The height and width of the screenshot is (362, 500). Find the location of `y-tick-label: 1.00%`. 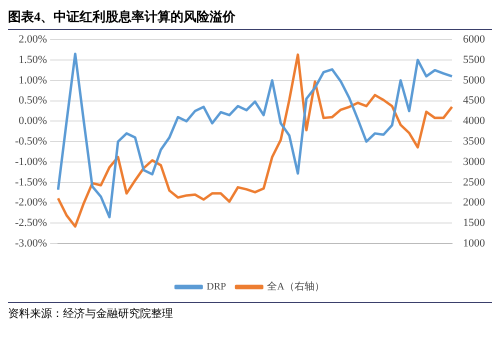

y-tick-label: 1.00% is located at coordinates (33, 80).